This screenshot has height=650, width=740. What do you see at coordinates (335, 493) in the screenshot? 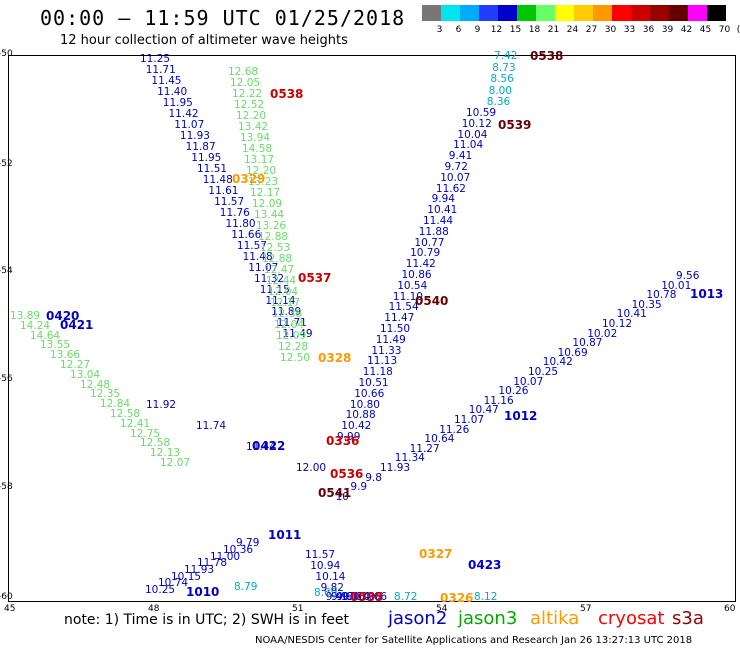
I see `pass-time-label: 0541` at bounding box center [335, 493].